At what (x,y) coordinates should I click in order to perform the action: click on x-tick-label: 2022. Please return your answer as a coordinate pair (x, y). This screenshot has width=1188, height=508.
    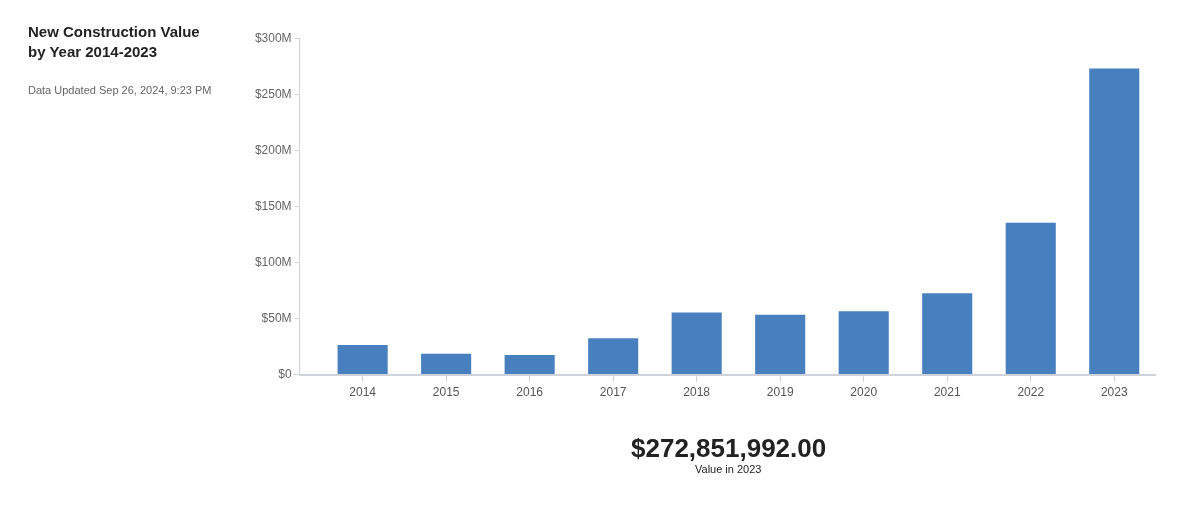
    Looking at the image, I should click on (1031, 392).